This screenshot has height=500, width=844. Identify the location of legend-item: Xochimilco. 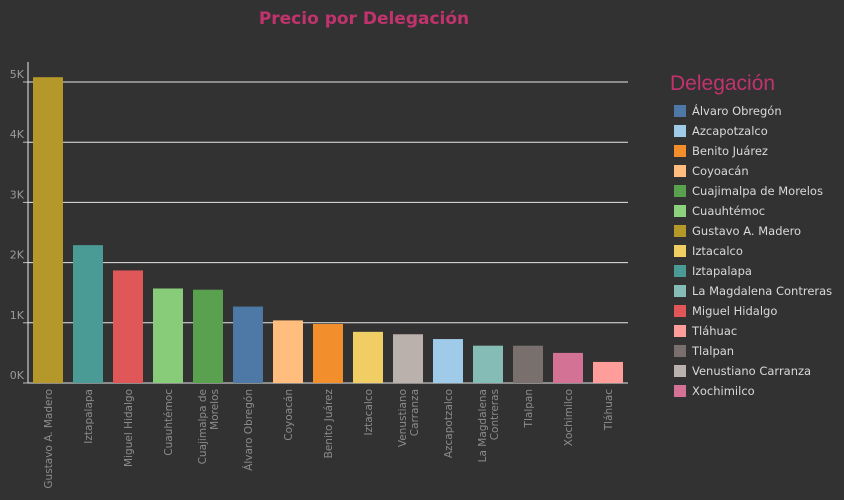
(753, 391).